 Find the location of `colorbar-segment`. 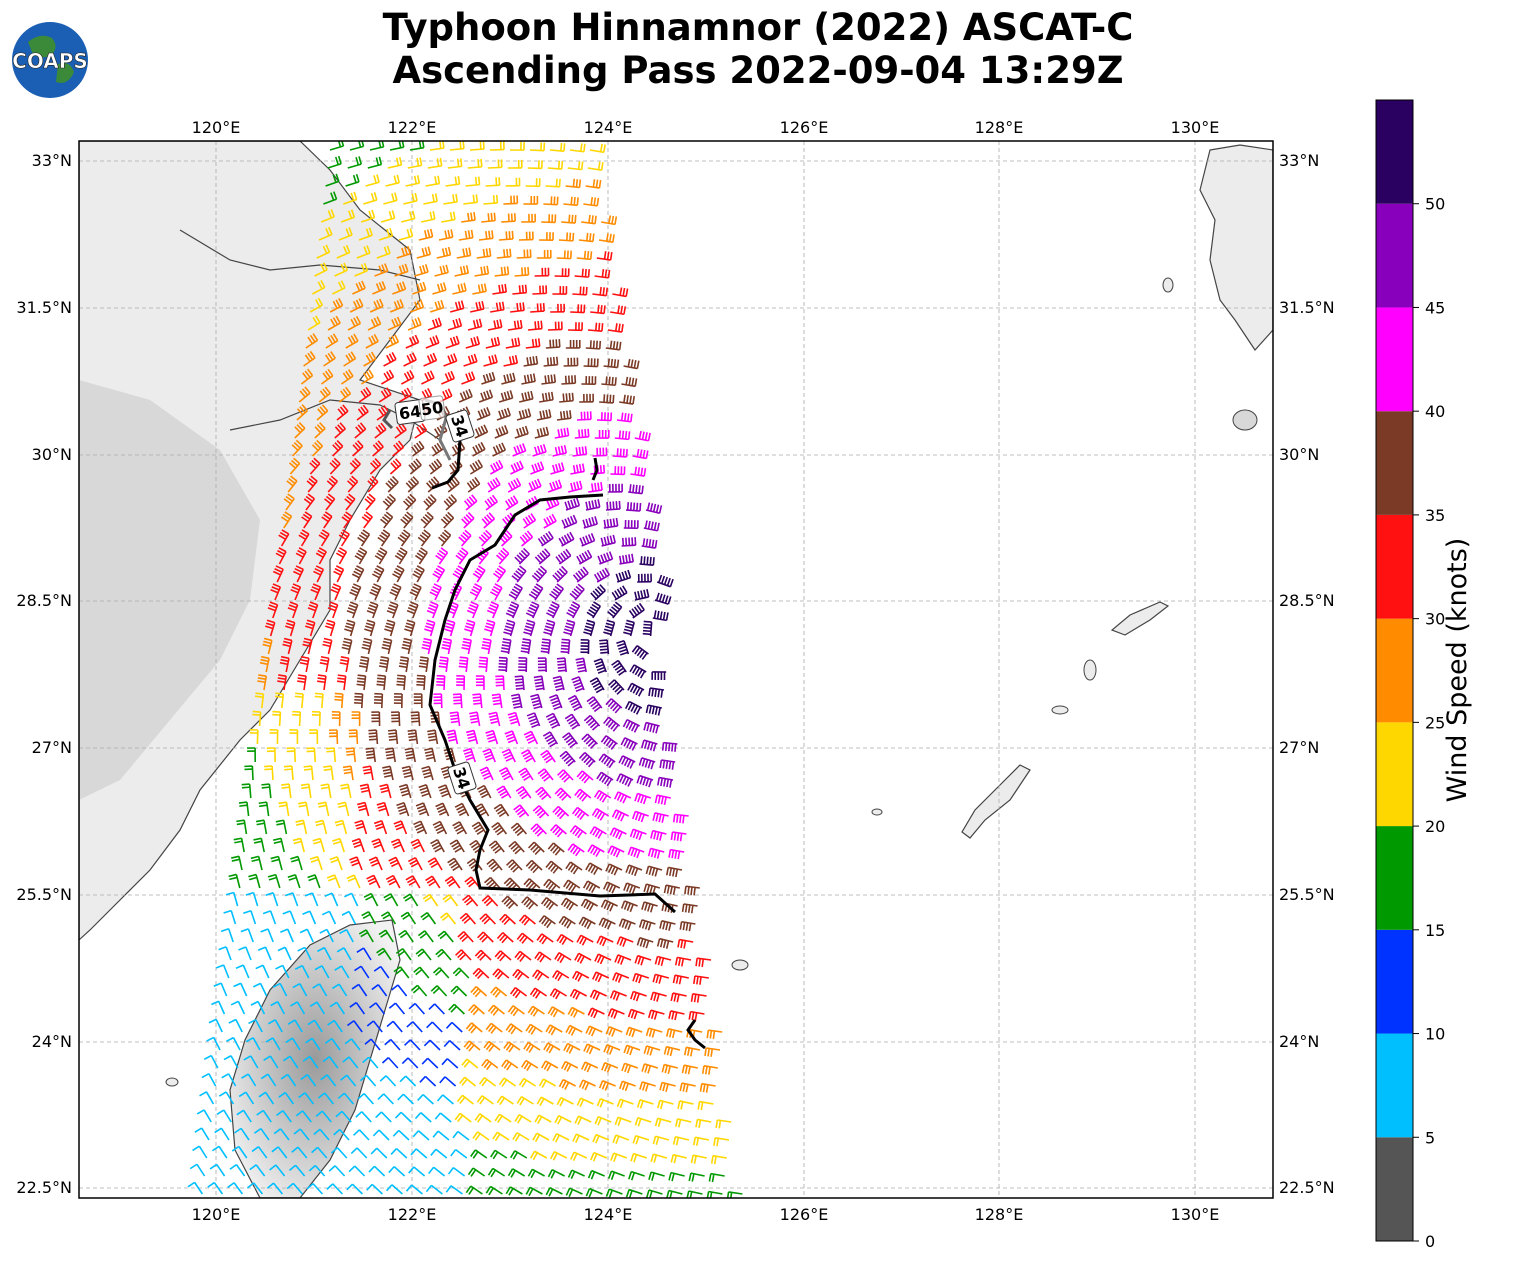

colorbar-segment is located at coordinates (1394, 566).